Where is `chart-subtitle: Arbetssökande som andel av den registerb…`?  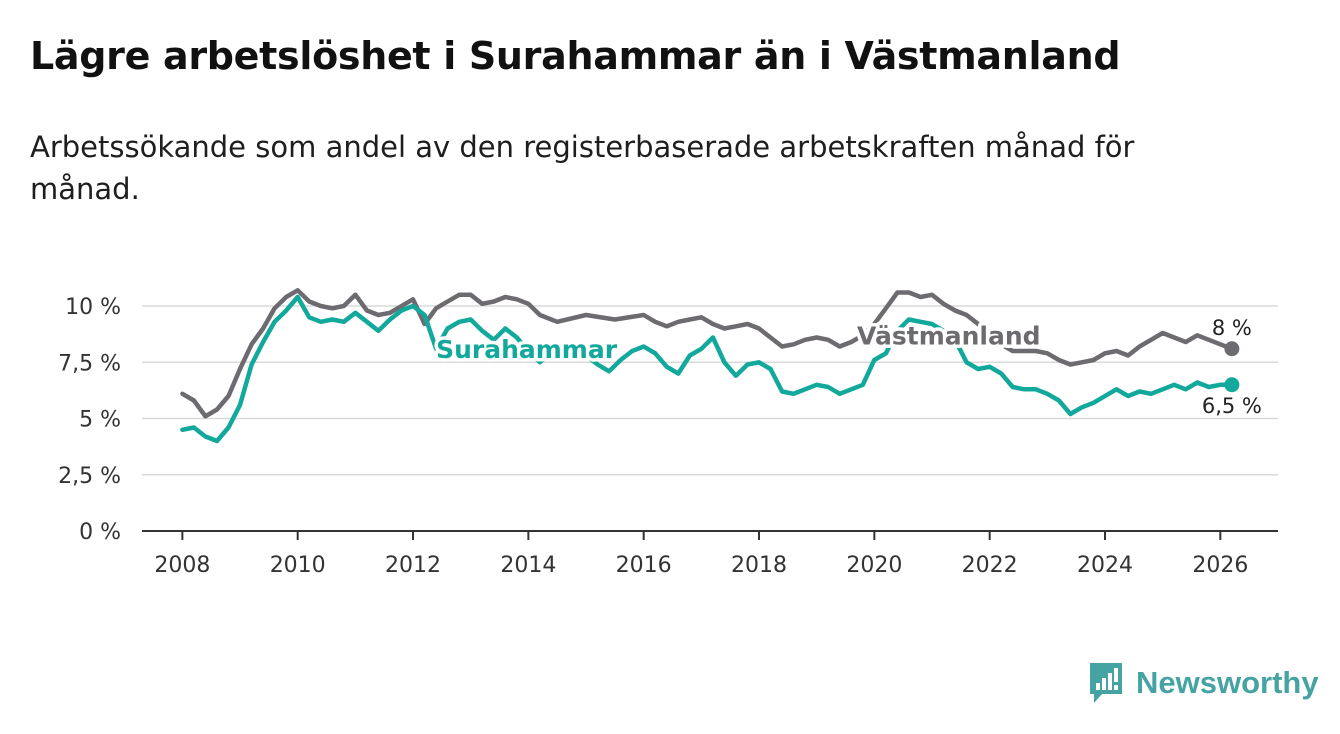 chart-subtitle: Arbetssökande som andel av den registerb… is located at coordinates (582, 168).